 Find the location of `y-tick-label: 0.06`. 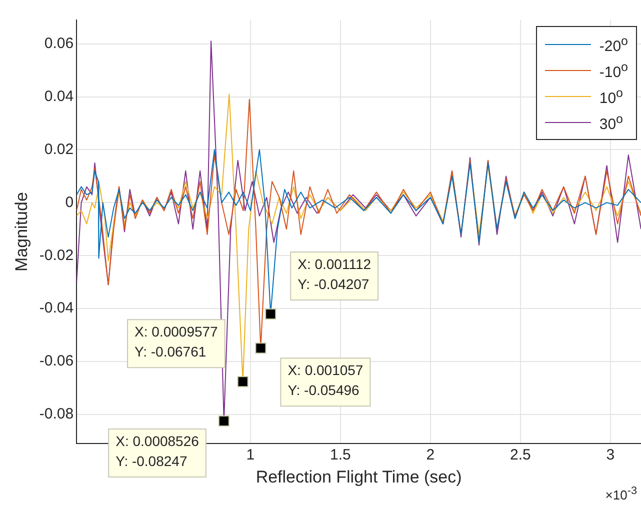

y-tick-label: 0.06 is located at coordinates (59, 43).